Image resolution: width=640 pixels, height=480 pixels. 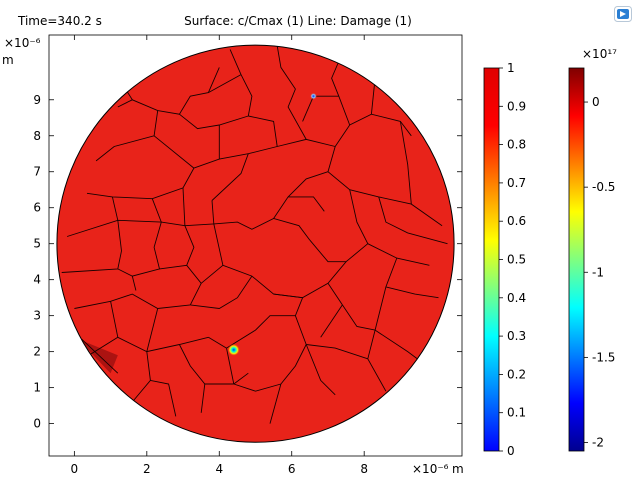 I want to click on line-colorbar-ticks: -2 -1.5 -1 -0.5 0, so click(x=599, y=272).